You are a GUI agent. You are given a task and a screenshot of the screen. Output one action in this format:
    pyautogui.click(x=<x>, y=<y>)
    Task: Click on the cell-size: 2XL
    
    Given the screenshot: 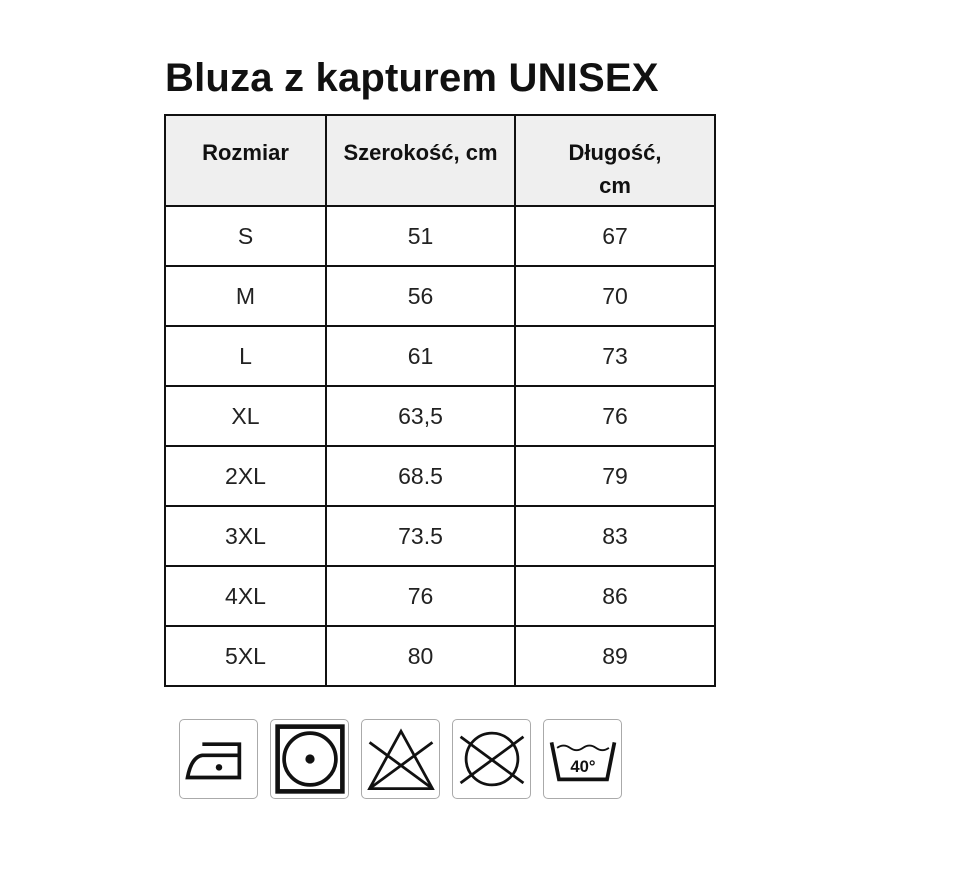 What is the action you would take?
    pyautogui.click(x=245, y=476)
    